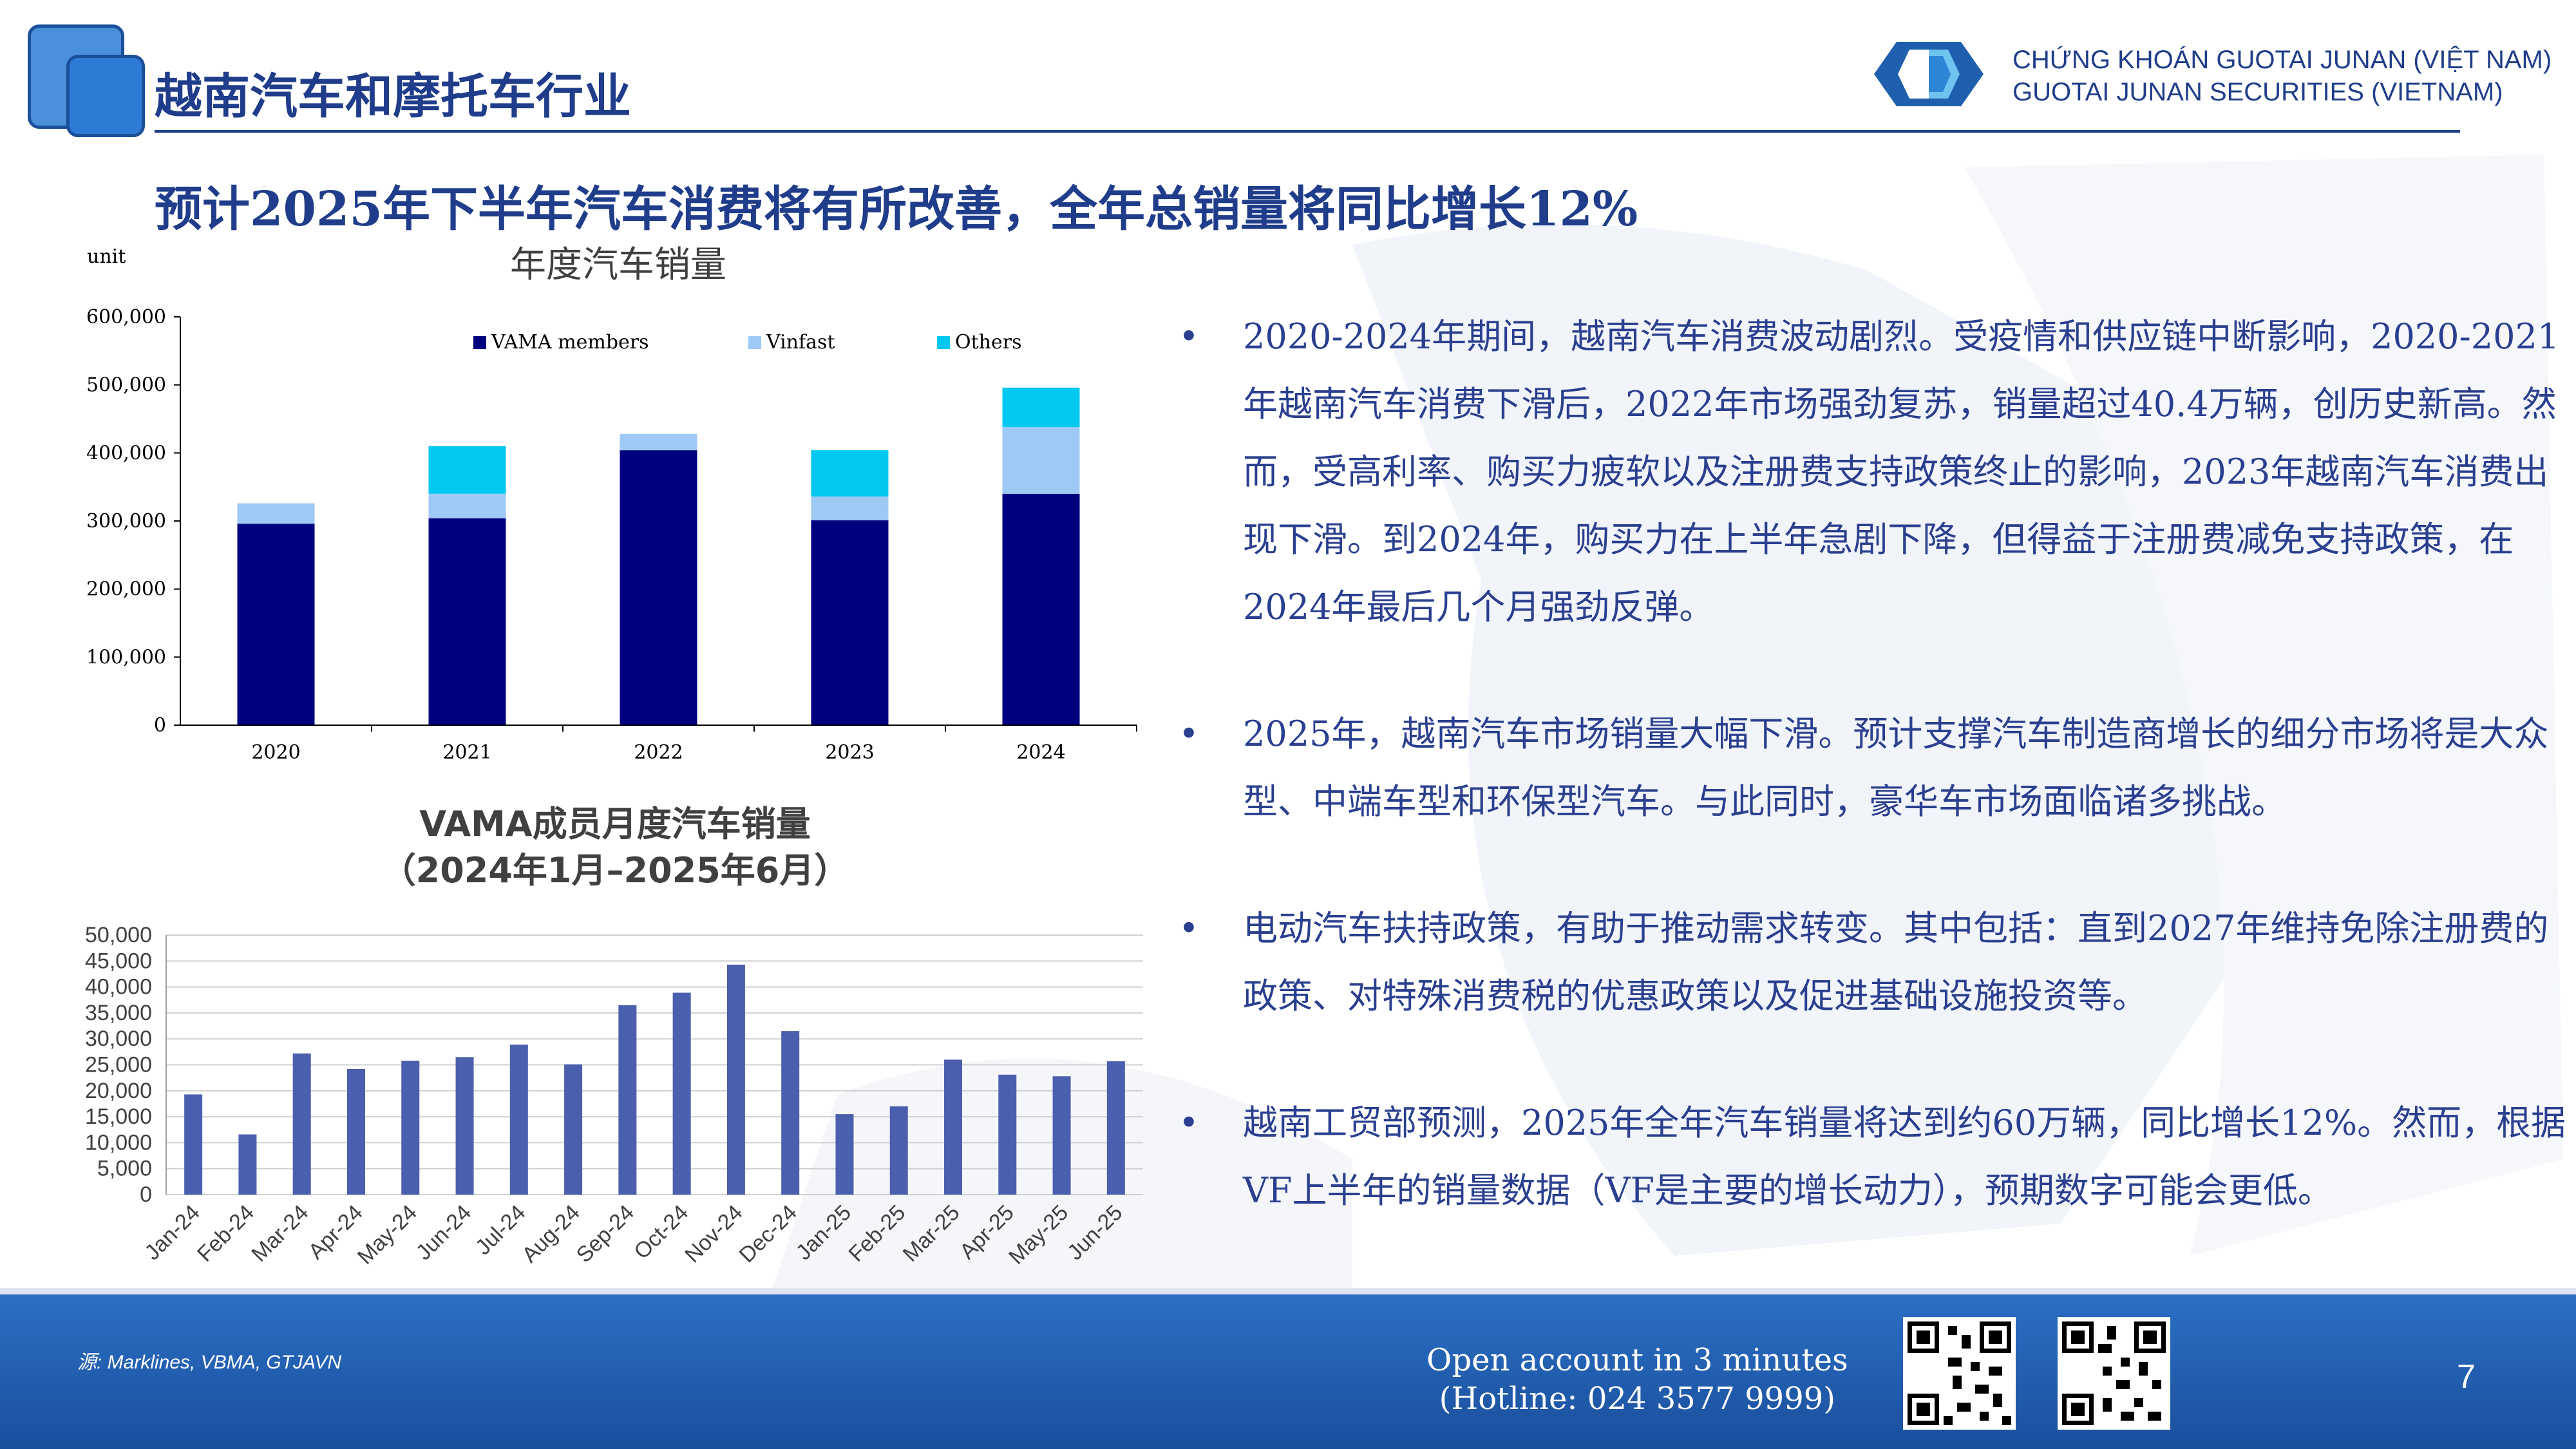  What do you see at coordinates (1040, 752) in the screenshot?
I see `chart1-x-tick-label: 2024` at bounding box center [1040, 752].